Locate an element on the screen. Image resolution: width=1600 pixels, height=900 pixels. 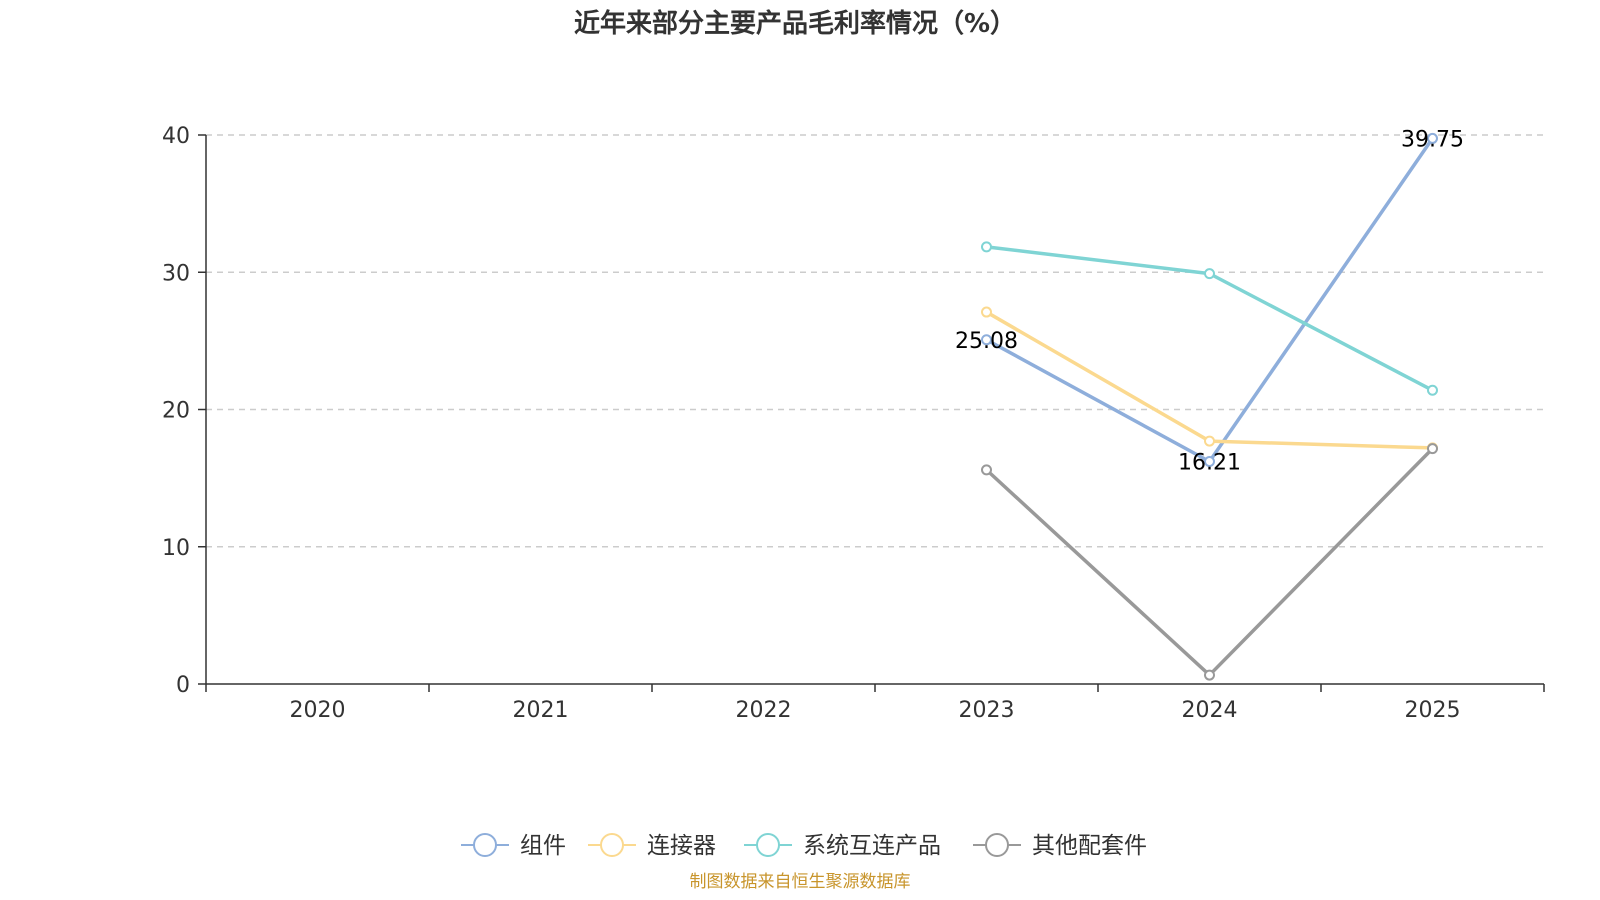
legend: 组件 连接器 系统互连产品 其他配套件 is located at coordinates (804, 846).